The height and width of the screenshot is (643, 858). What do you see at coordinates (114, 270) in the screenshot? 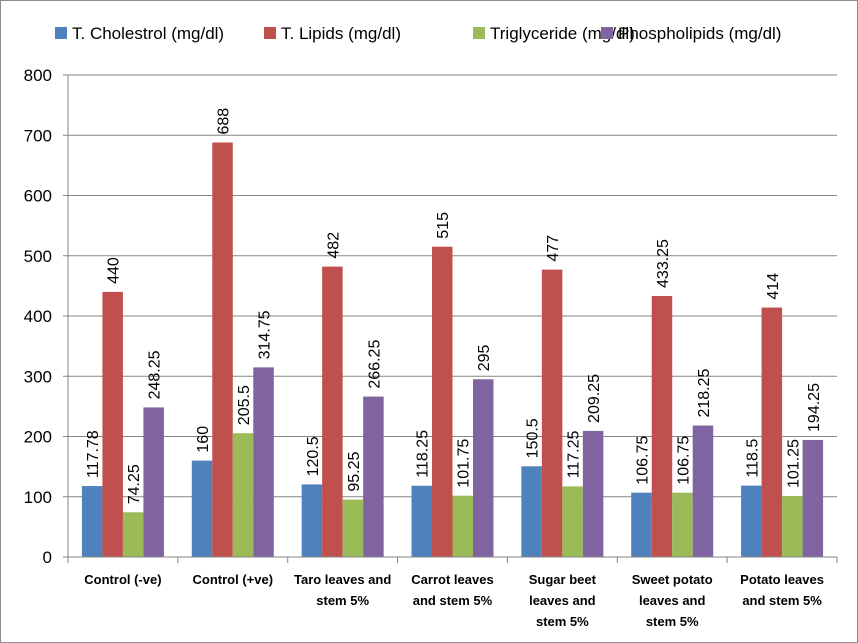
I see `data-label: 440` at bounding box center [114, 270].